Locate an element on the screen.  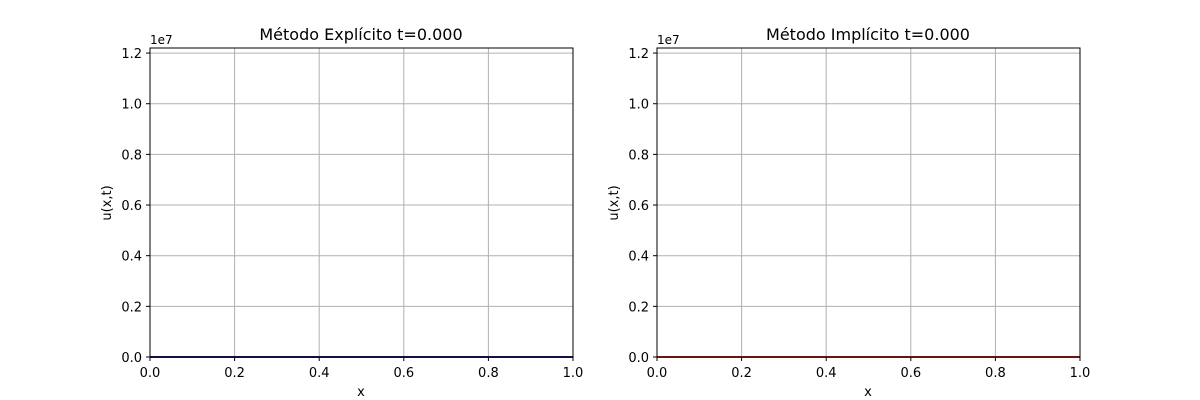
plot-title: Método Explícito t=0.000 is located at coordinates (360, 34).